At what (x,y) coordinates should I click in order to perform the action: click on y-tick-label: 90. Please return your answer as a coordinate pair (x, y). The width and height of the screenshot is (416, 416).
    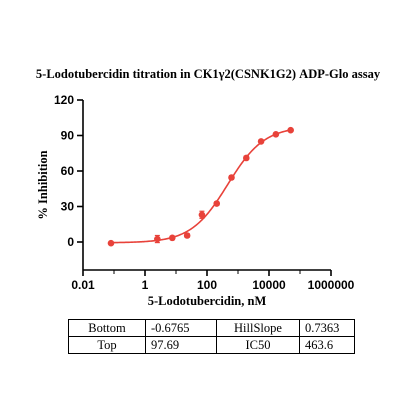
    Looking at the image, I should click on (68, 136).